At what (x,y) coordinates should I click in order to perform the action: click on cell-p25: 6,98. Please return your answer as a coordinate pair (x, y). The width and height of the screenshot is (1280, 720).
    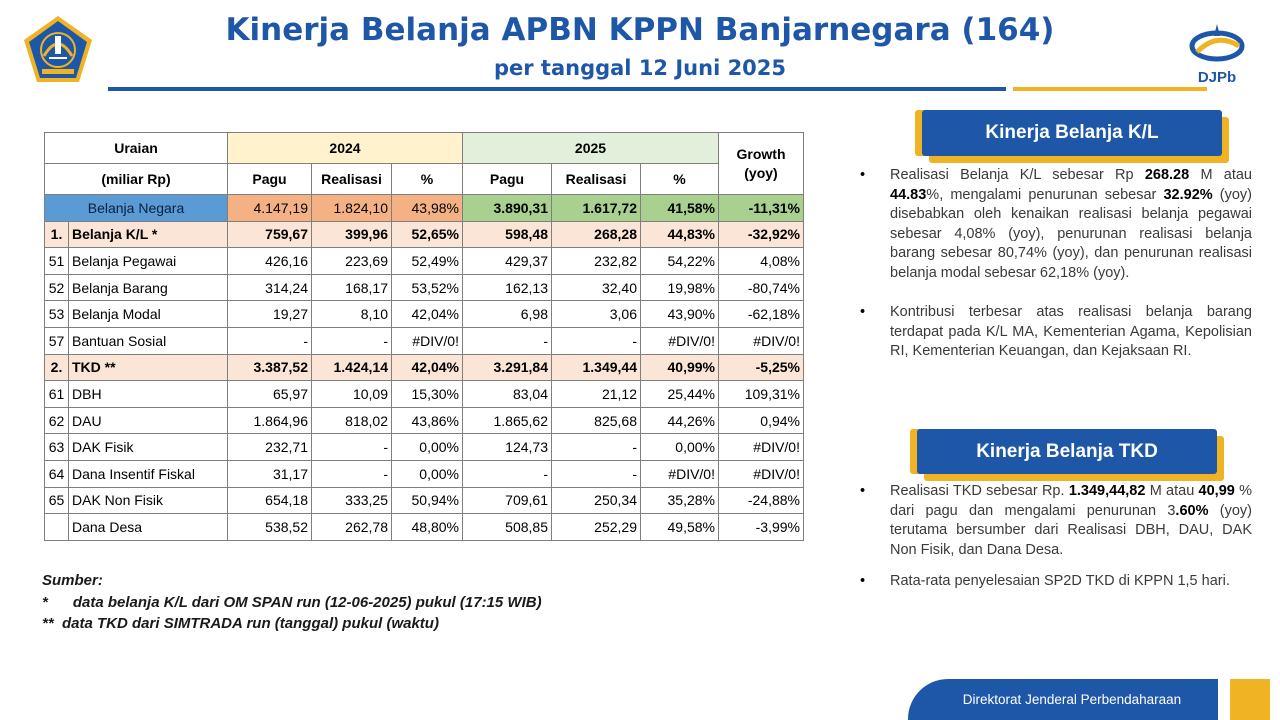
    Looking at the image, I should click on (507, 314).